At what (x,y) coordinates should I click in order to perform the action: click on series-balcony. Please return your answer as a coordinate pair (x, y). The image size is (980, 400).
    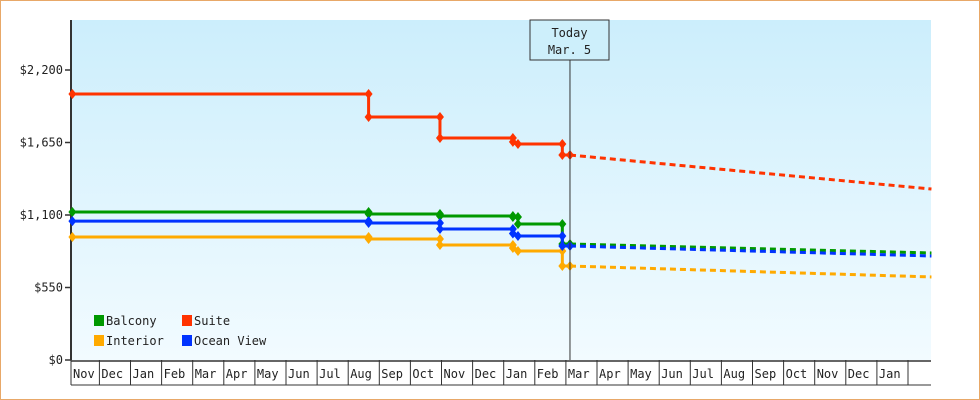
    Looking at the image, I should click on (500, 230).